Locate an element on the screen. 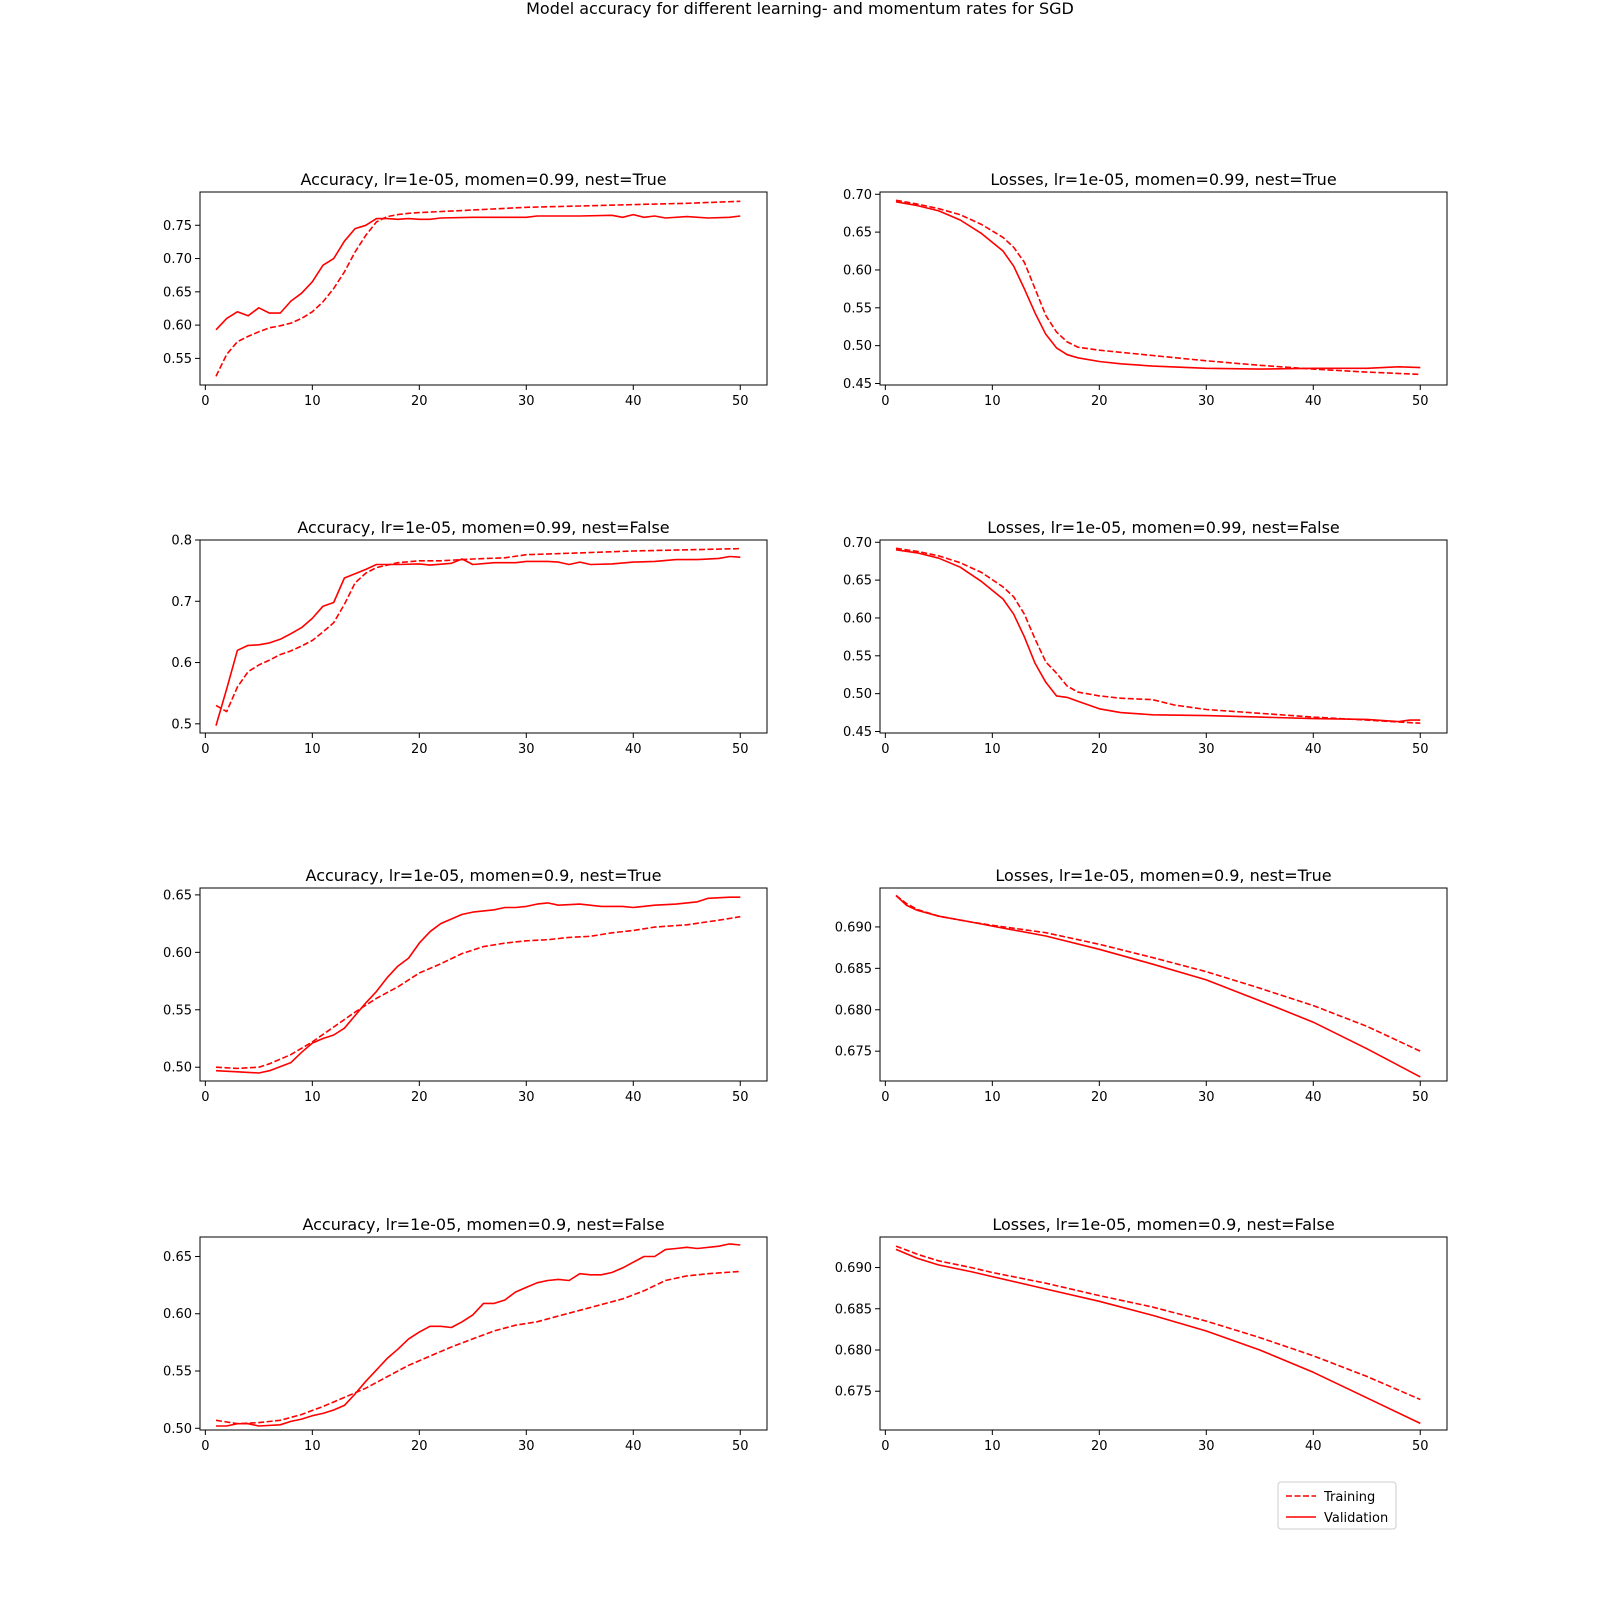 This screenshot has height=1600, width=1600. legend-training-label: Training is located at coordinates (1349, 1497).